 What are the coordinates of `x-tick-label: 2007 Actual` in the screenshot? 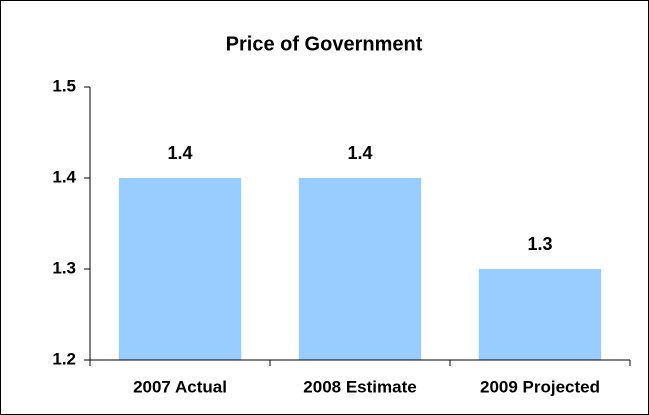 It's located at (180, 386).